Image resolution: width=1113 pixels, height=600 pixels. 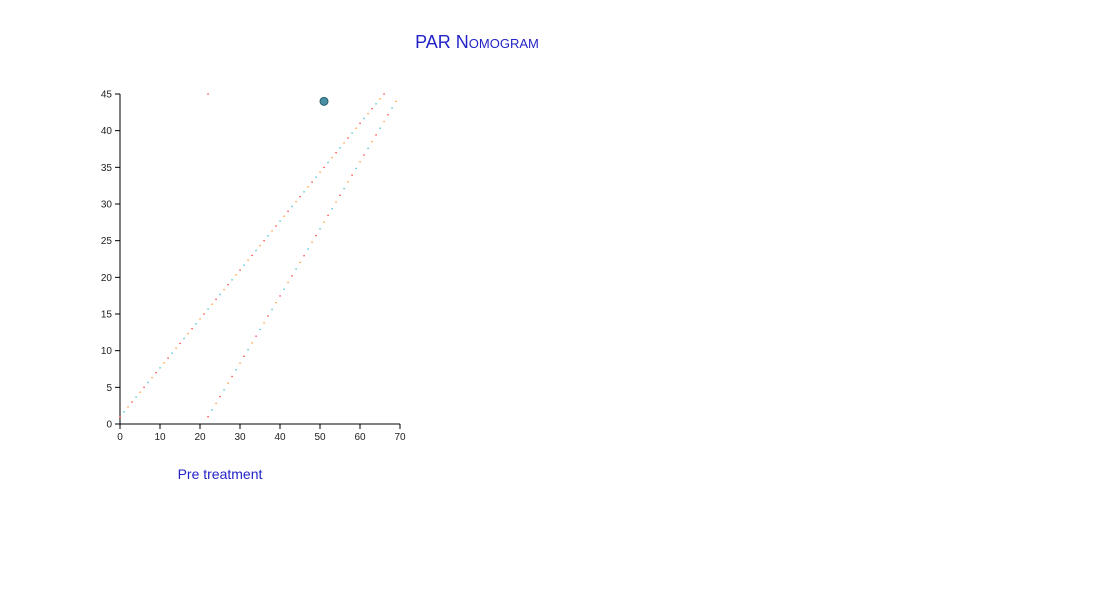 I want to click on y-tick-label: 5, so click(x=109, y=388).